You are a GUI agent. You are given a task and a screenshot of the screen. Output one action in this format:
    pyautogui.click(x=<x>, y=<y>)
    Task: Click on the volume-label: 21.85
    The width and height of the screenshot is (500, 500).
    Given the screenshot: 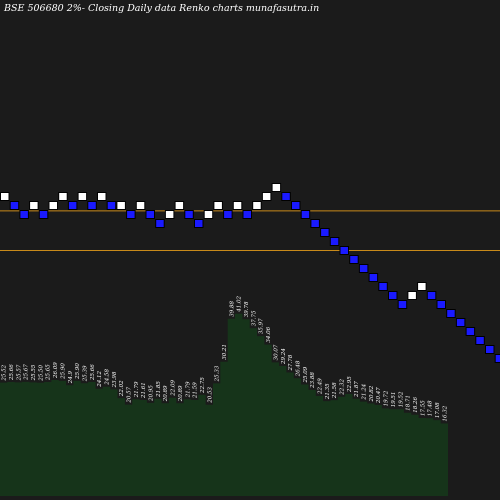 What is the action you would take?
    pyautogui.click(x=159, y=389)
    